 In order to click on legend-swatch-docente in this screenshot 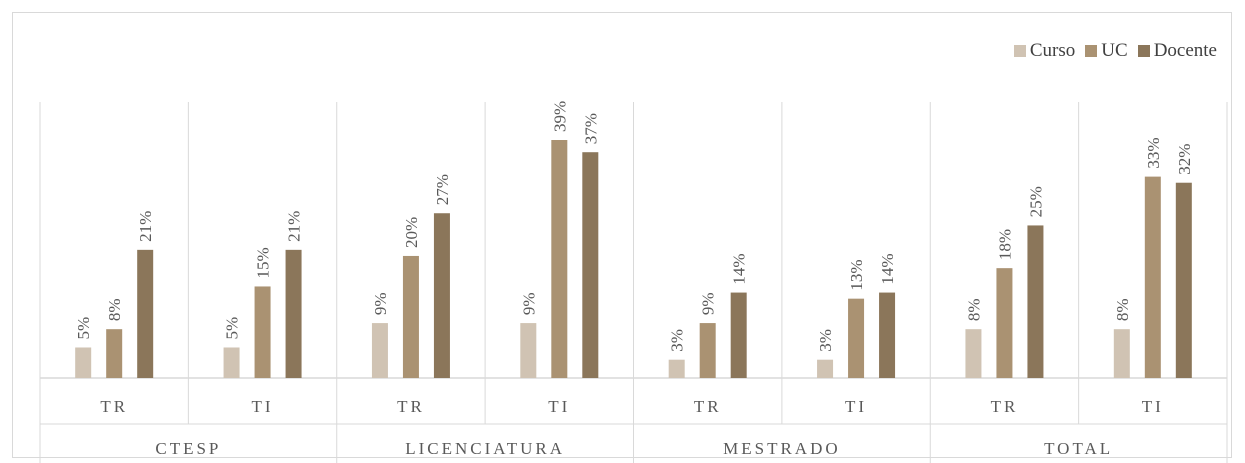, I will do `click(1143, 51)`.